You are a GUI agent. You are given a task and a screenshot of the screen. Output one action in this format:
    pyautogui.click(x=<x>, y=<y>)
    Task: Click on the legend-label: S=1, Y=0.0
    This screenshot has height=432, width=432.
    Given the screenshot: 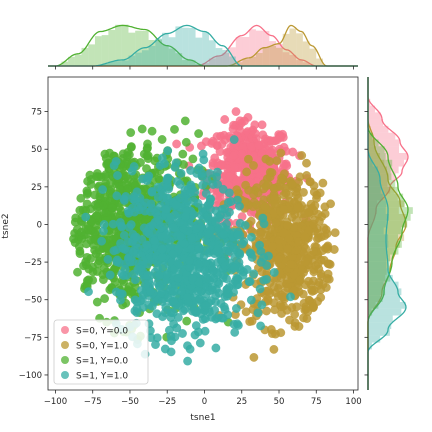 What is the action you would take?
    pyautogui.click(x=102, y=362)
    